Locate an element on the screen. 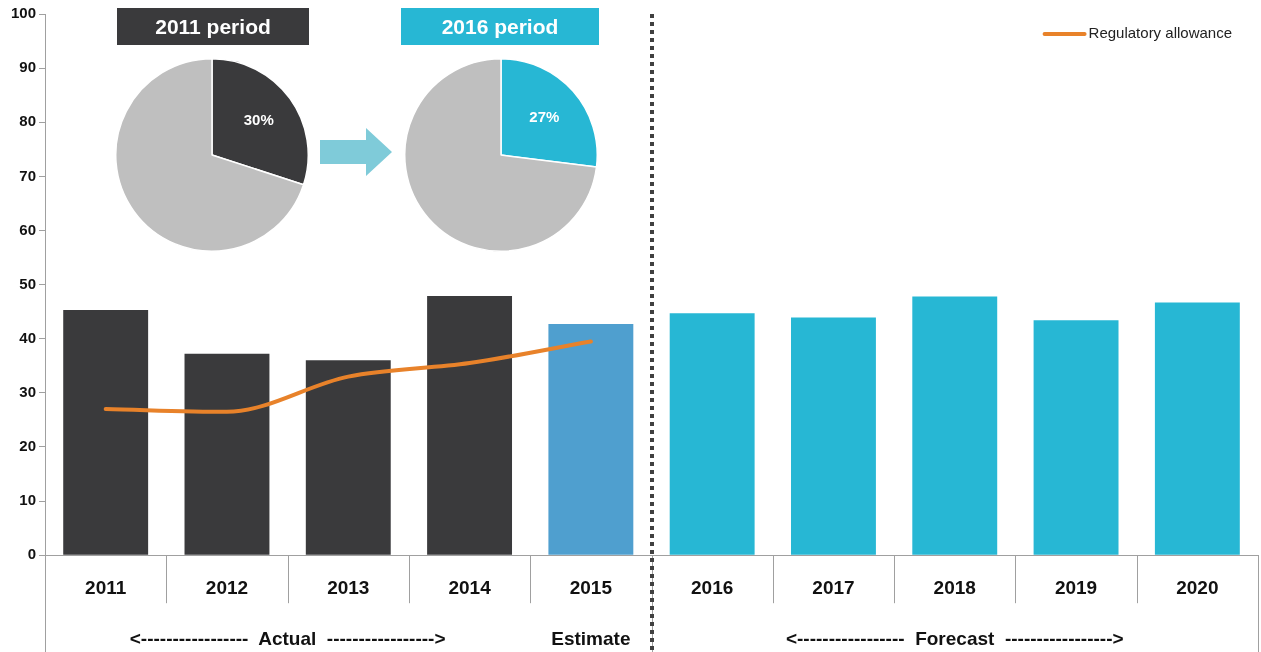  x-tick-label: 2017 is located at coordinates (833, 587).